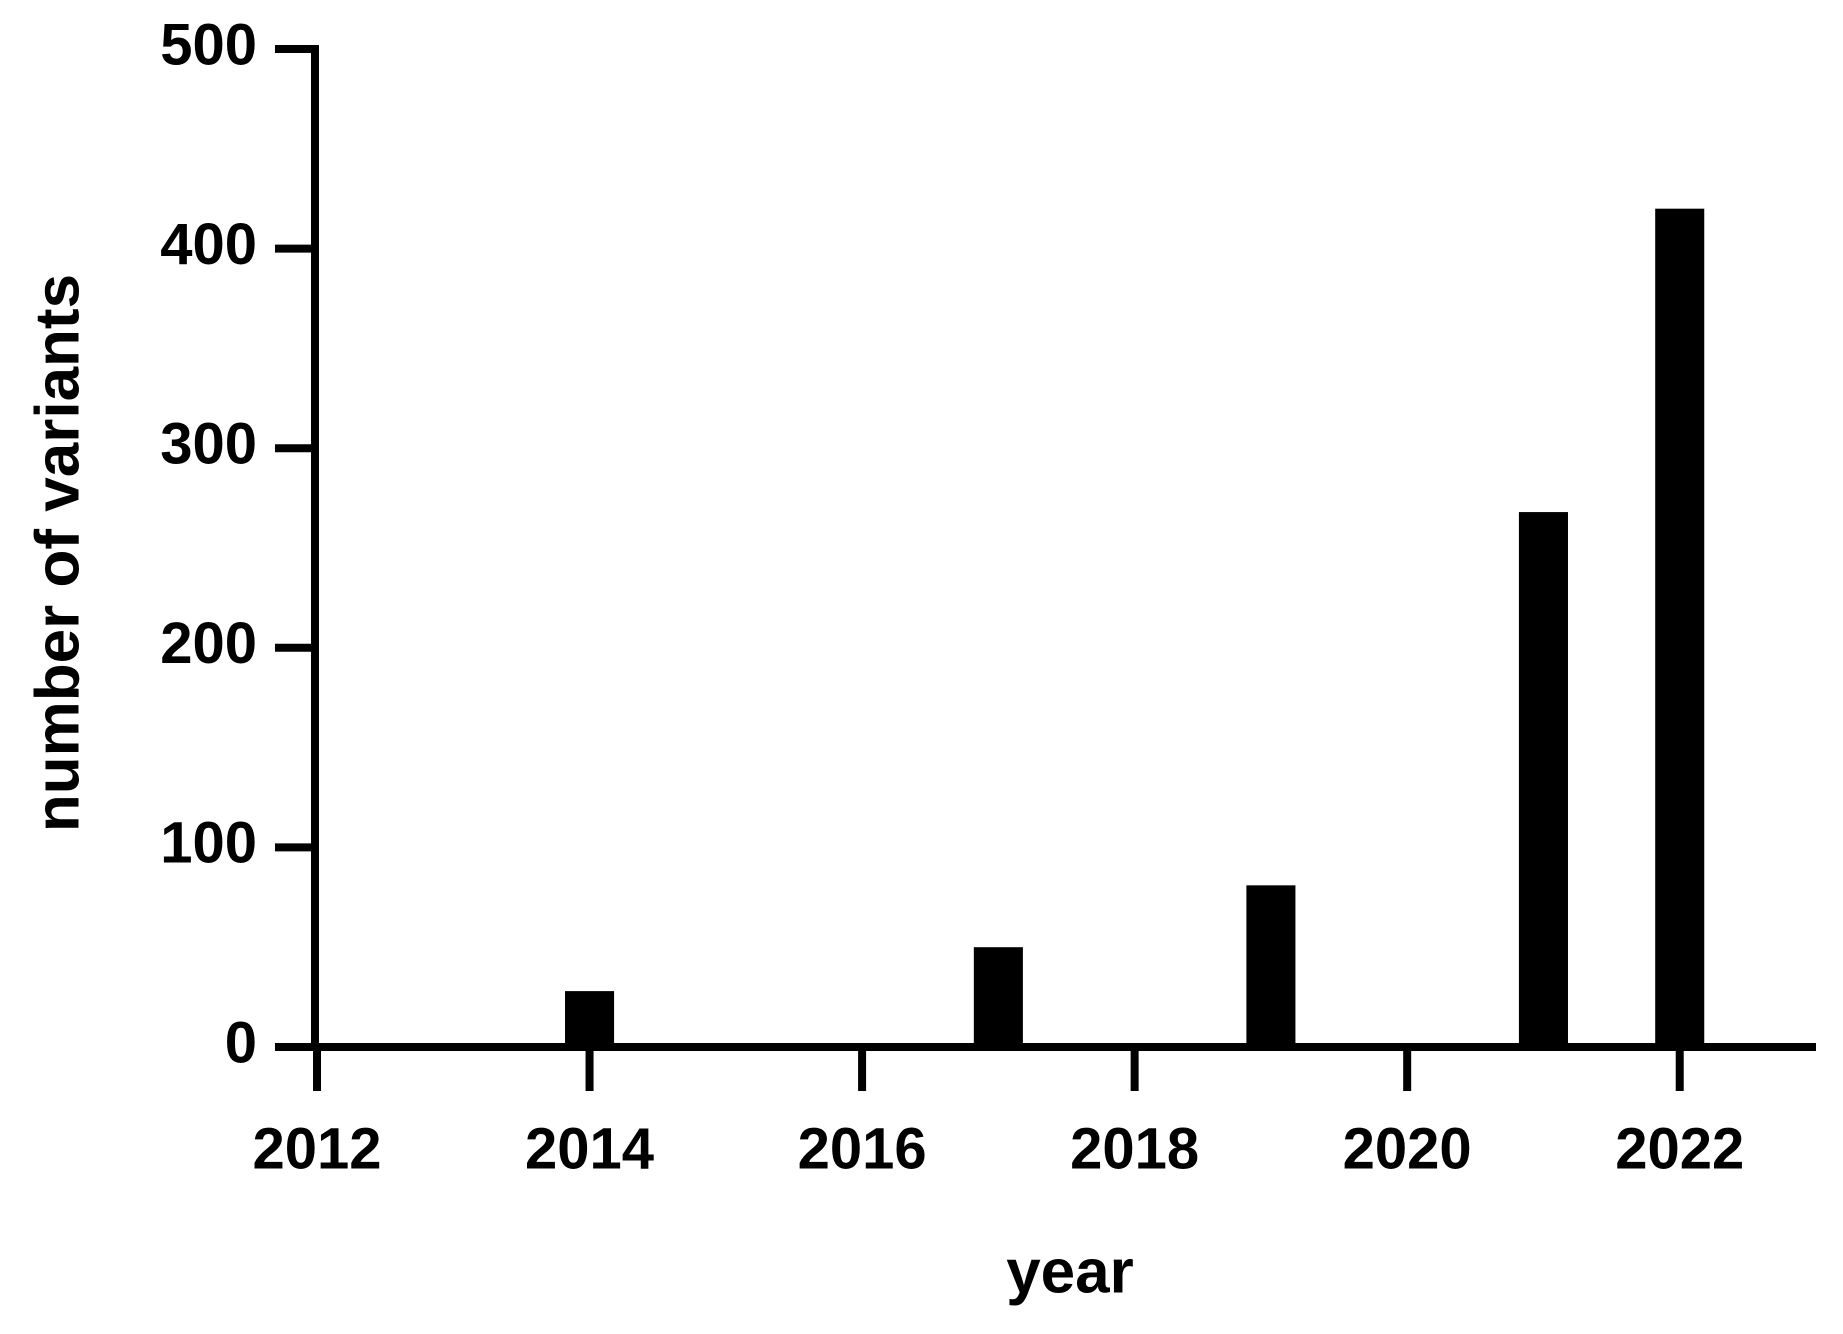 The height and width of the screenshot is (1334, 1843). I want to click on x-tick-label: 2018, so click(1134, 1148).